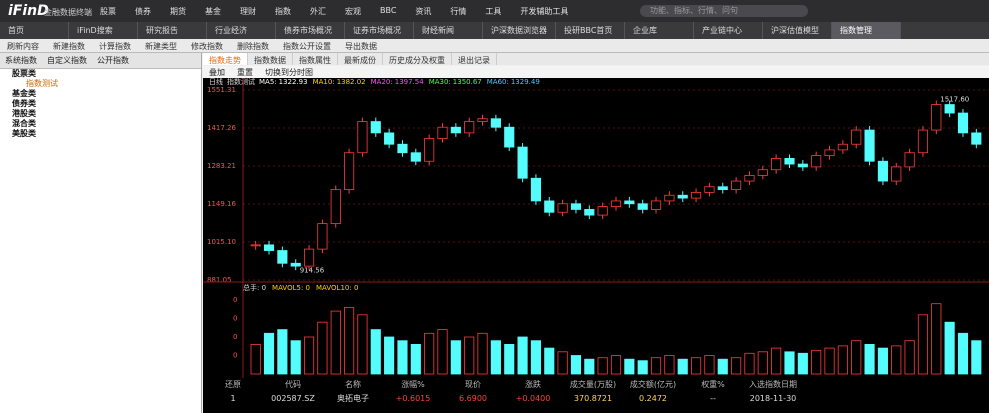 The width and height of the screenshot is (989, 413). I want to click on menu-item: 债券, so click(143, 11).